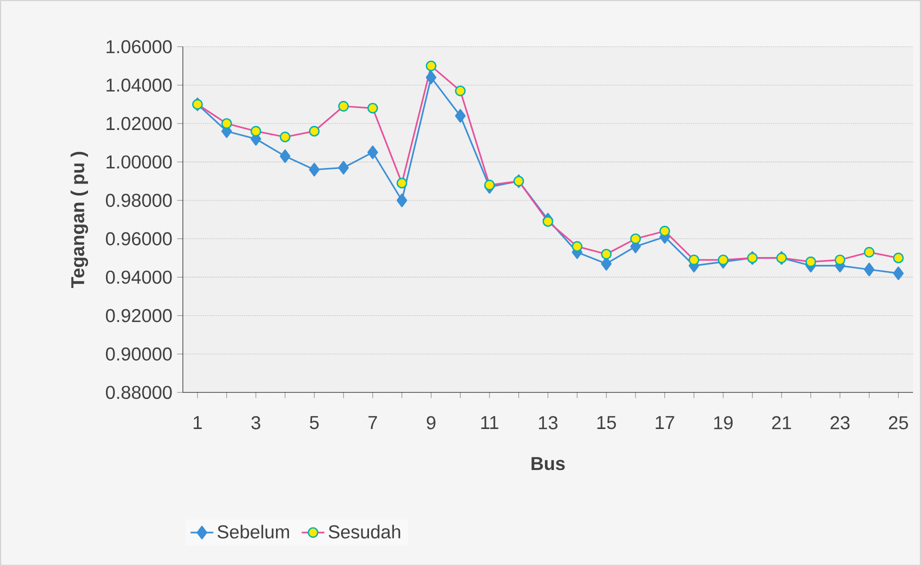 Image resolution: width=921 pixels, height=566 pixels. Describe the element at coordinates (606, 423) in the screenshot. I see `x-tick-label: 15` at that location.